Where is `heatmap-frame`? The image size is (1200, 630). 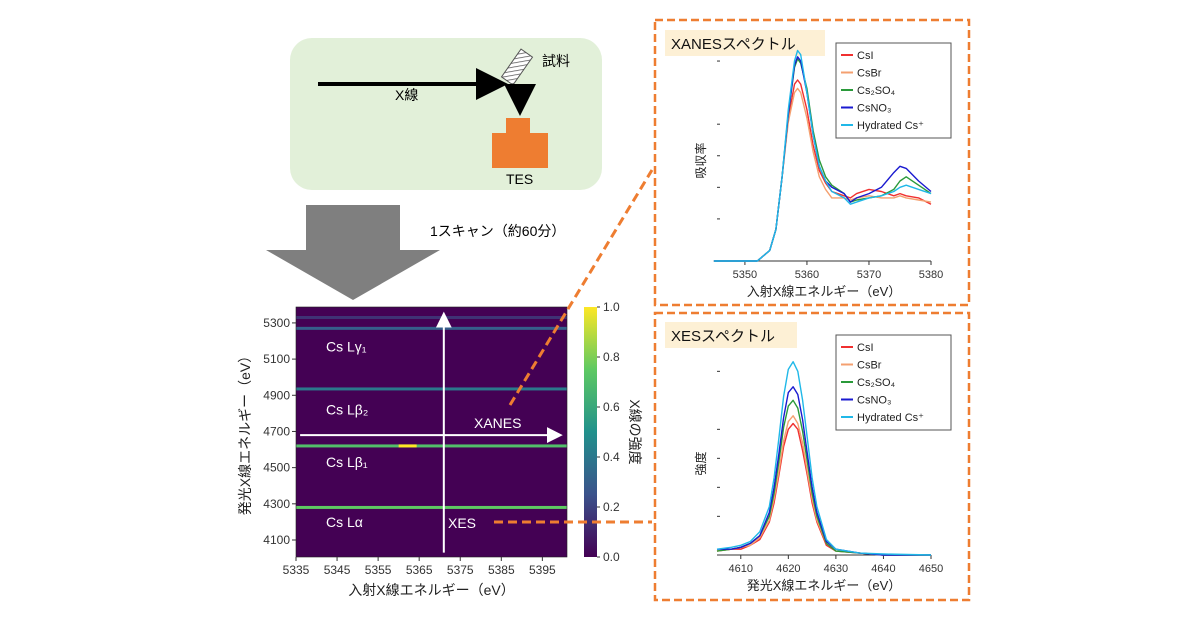 heatmap-frame is located at coordinates (431, 432).